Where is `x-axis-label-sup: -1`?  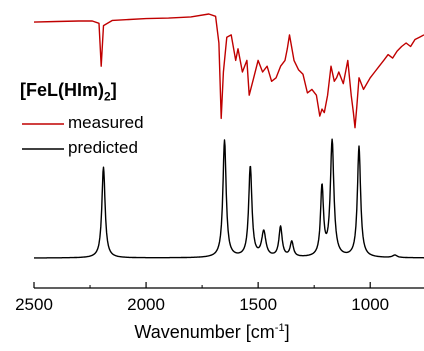
x-axis-label-sup: -1 is located at coordinates (279, 328).